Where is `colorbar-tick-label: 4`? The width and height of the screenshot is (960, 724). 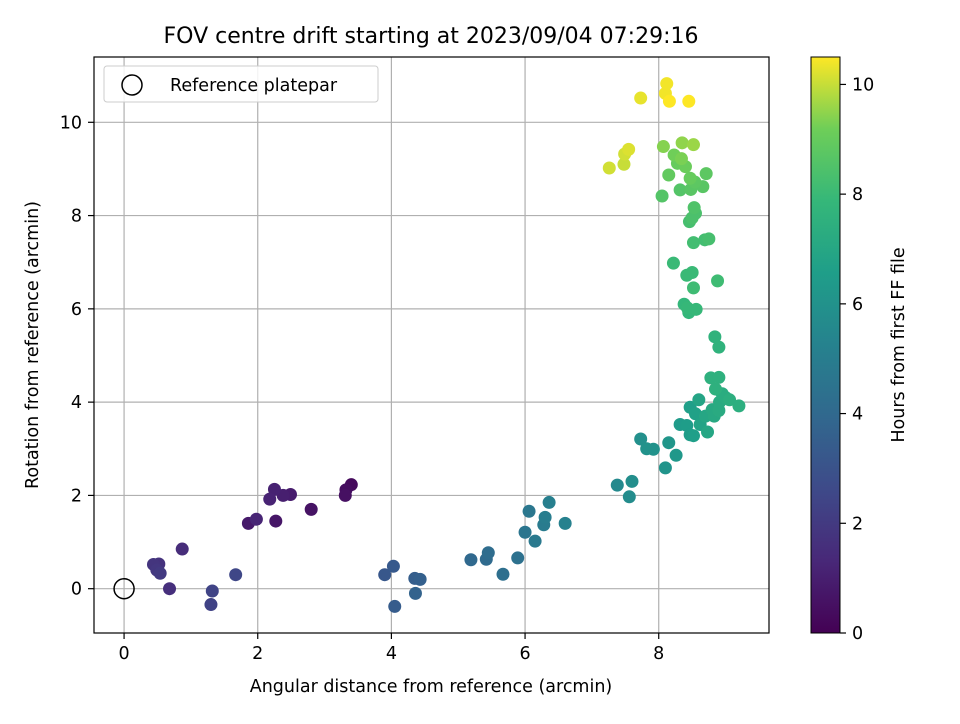 colorbar-tick-label: 4 is located at coordinates (857, 415).